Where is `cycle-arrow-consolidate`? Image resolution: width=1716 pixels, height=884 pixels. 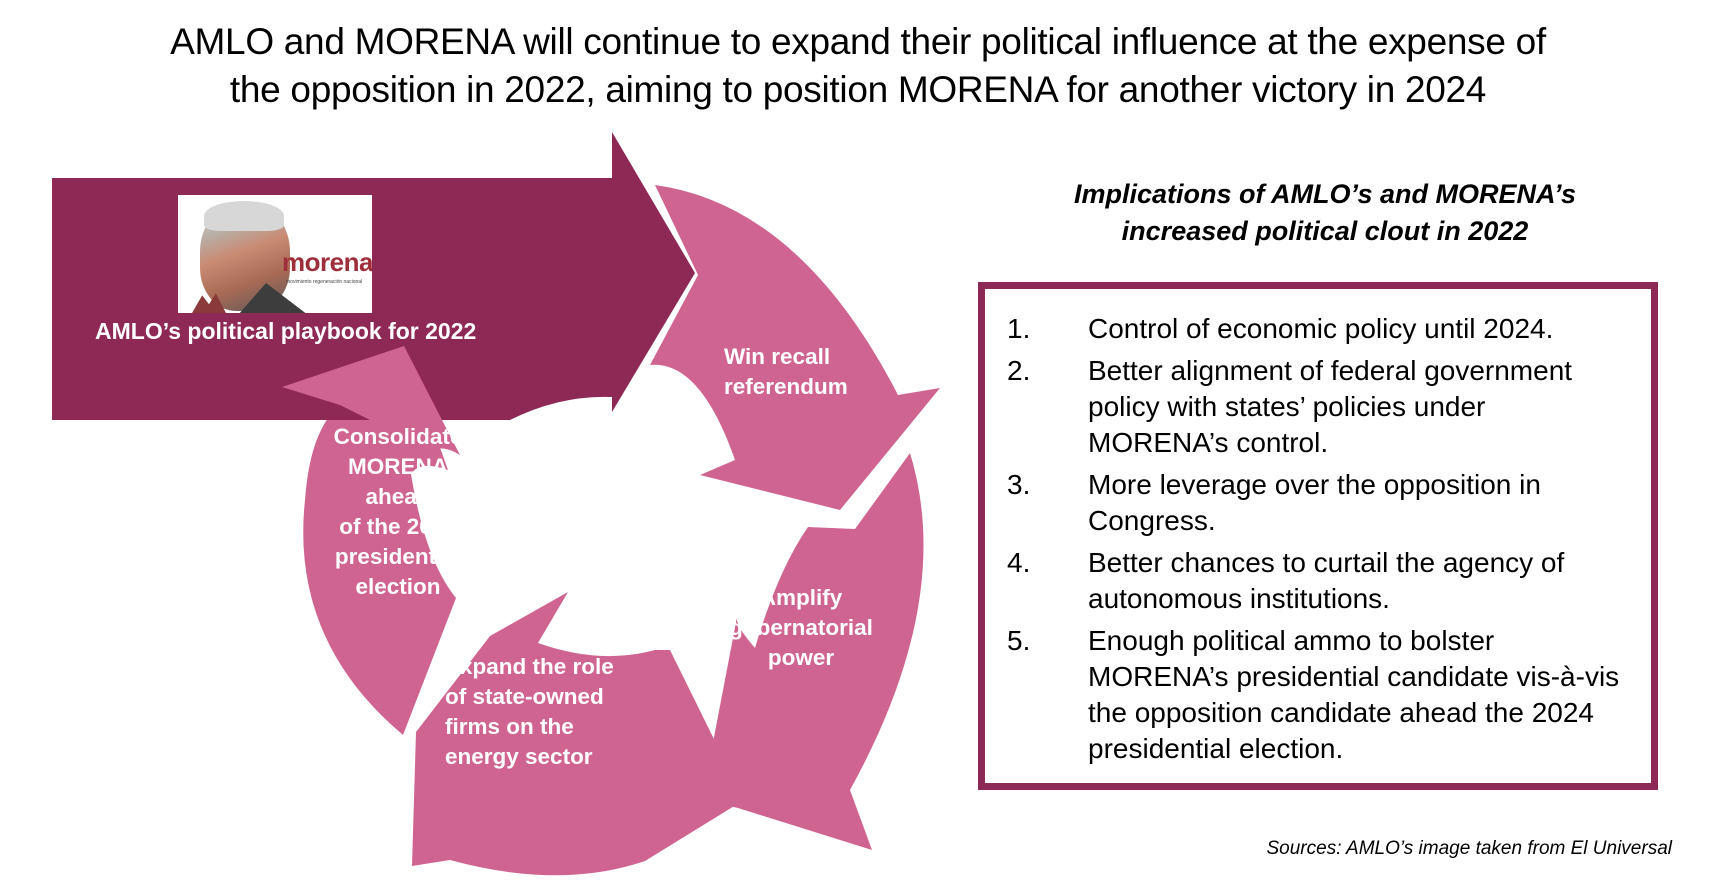
cycle-arrow-consolidate is located at coordinates (367, 540).